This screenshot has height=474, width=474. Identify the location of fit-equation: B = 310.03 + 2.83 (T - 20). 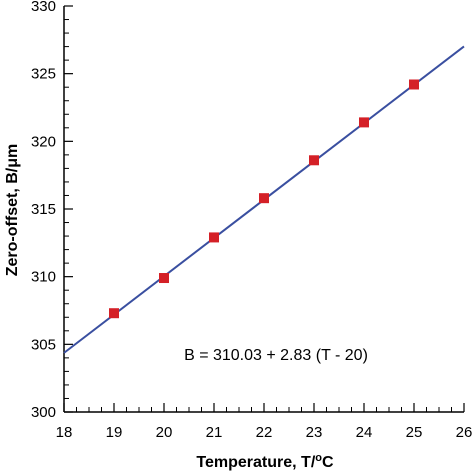
(276, 355).